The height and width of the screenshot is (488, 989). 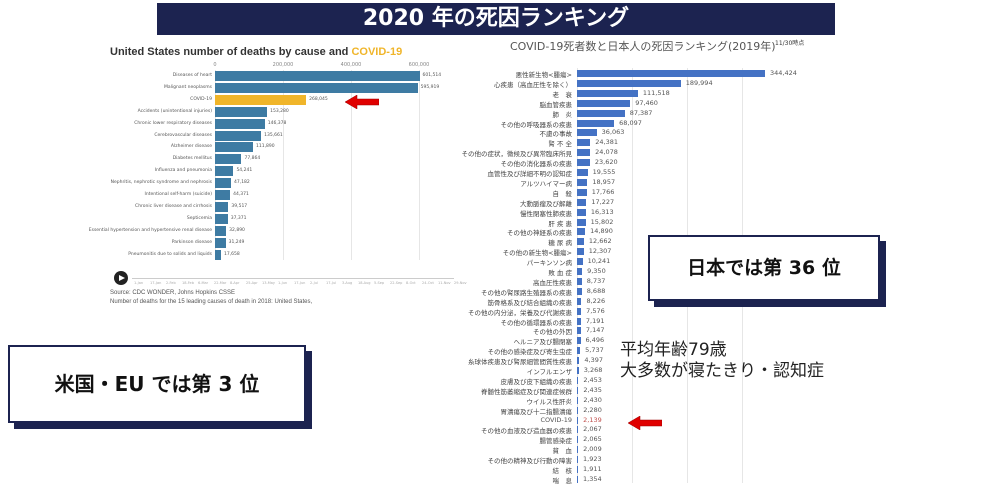 What do you see at coordinates (602, 211) in the screenshot?
I see `bar-value-label: 16,313` at bounding box center [602, 211].